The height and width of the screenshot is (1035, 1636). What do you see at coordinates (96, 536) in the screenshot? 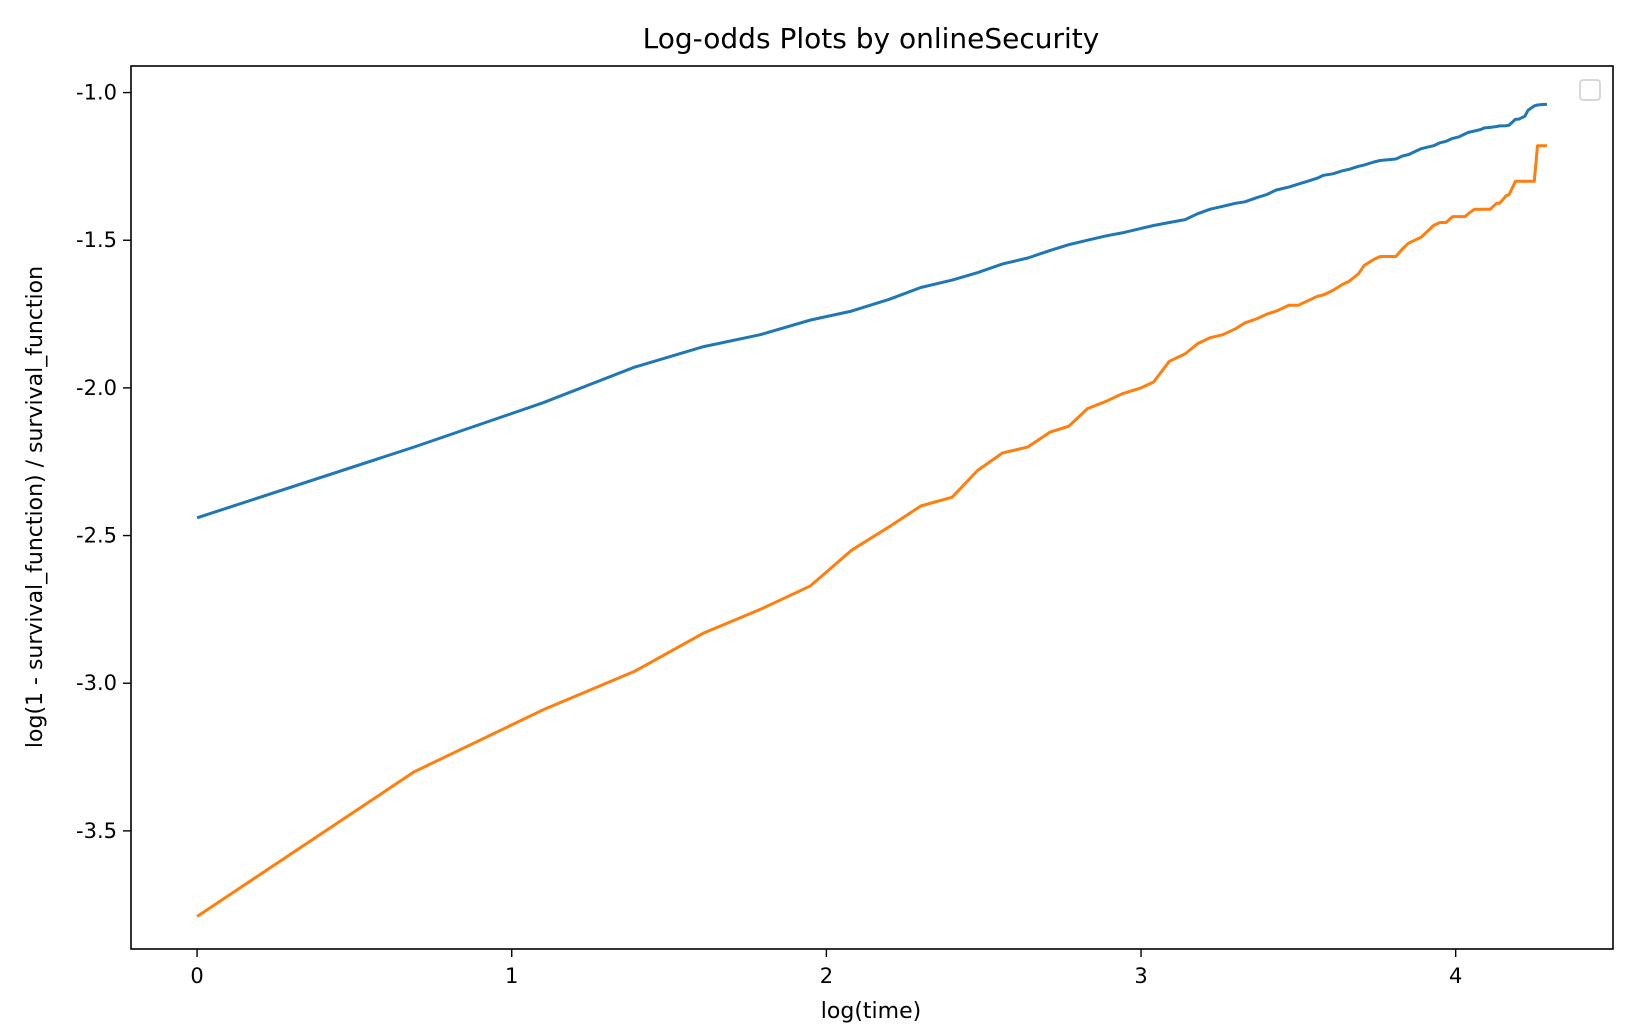
I see `y-tick-label: -2.5` at bounding box center [96, 536].